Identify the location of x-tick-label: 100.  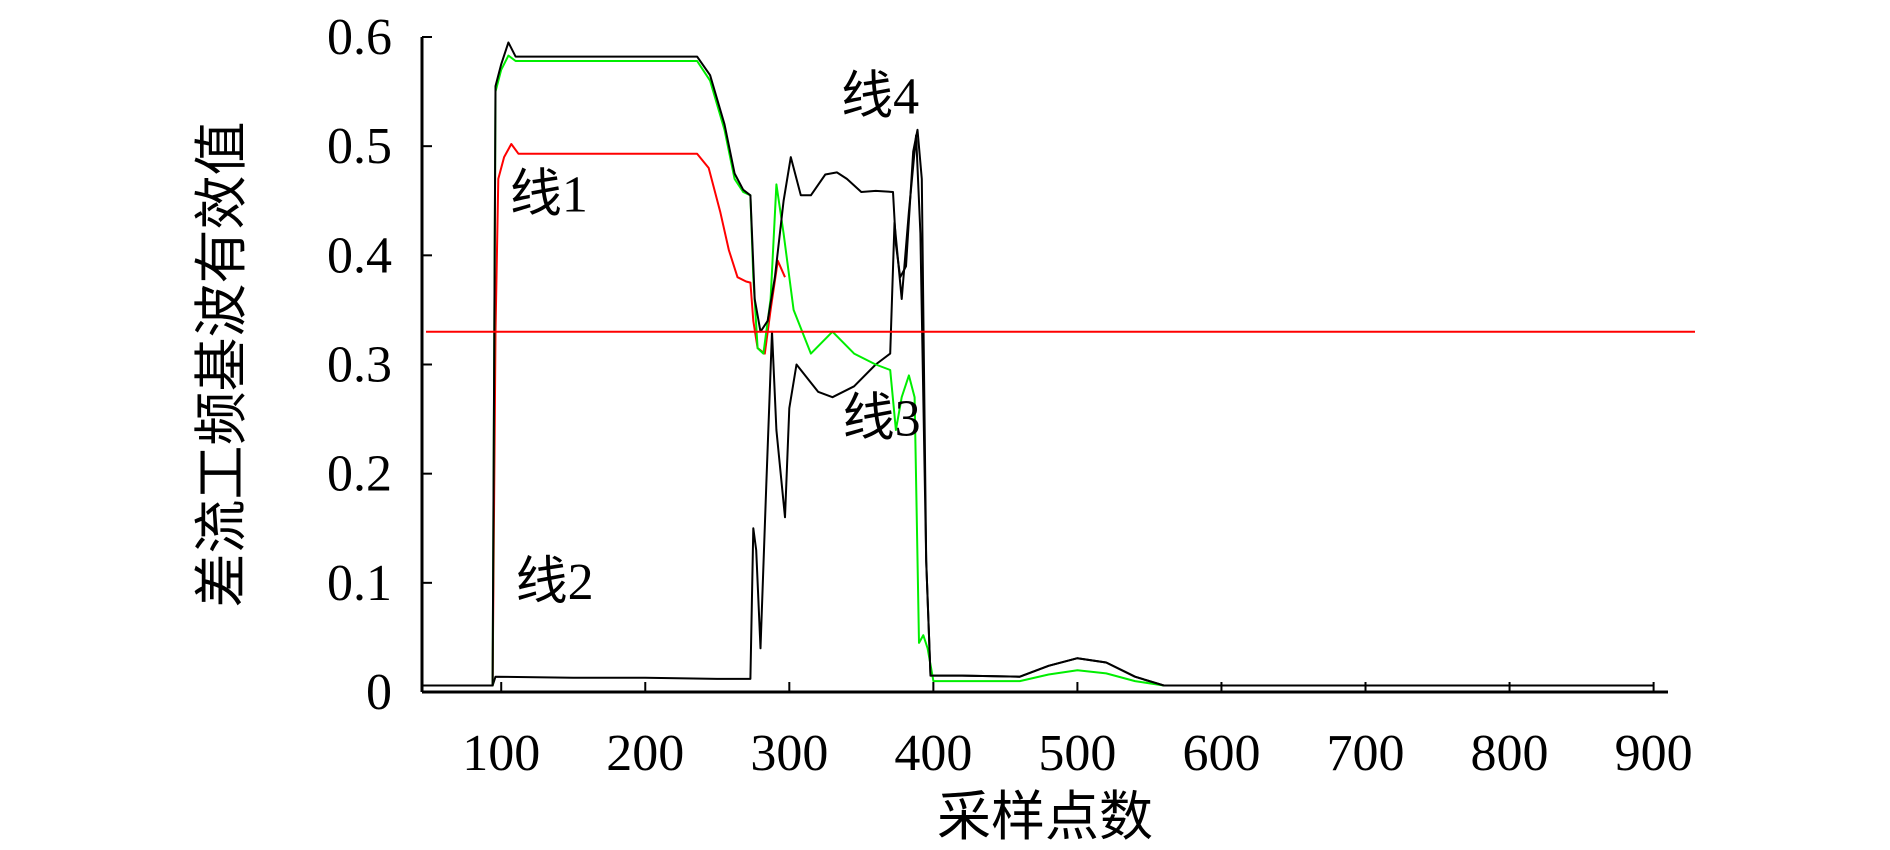
(501, 753).